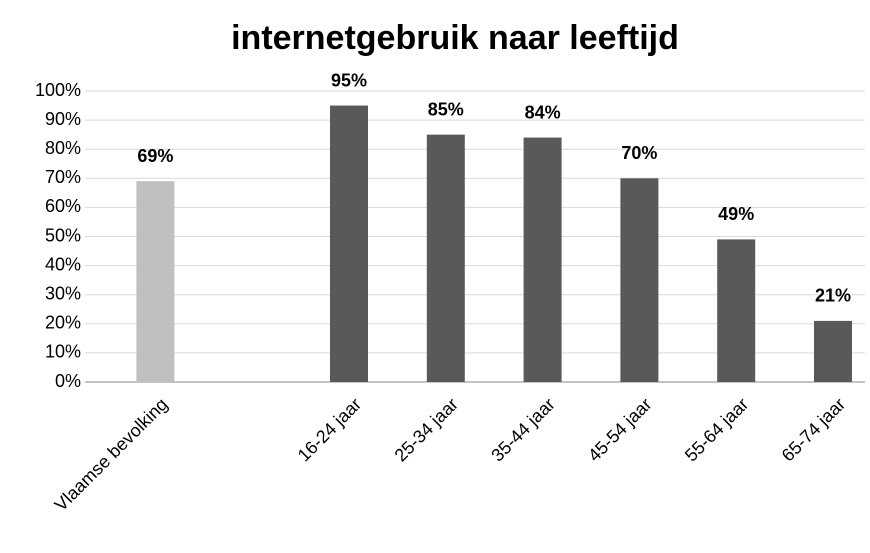  I want to click on y-tick-label: 80%, so click(63, 148).